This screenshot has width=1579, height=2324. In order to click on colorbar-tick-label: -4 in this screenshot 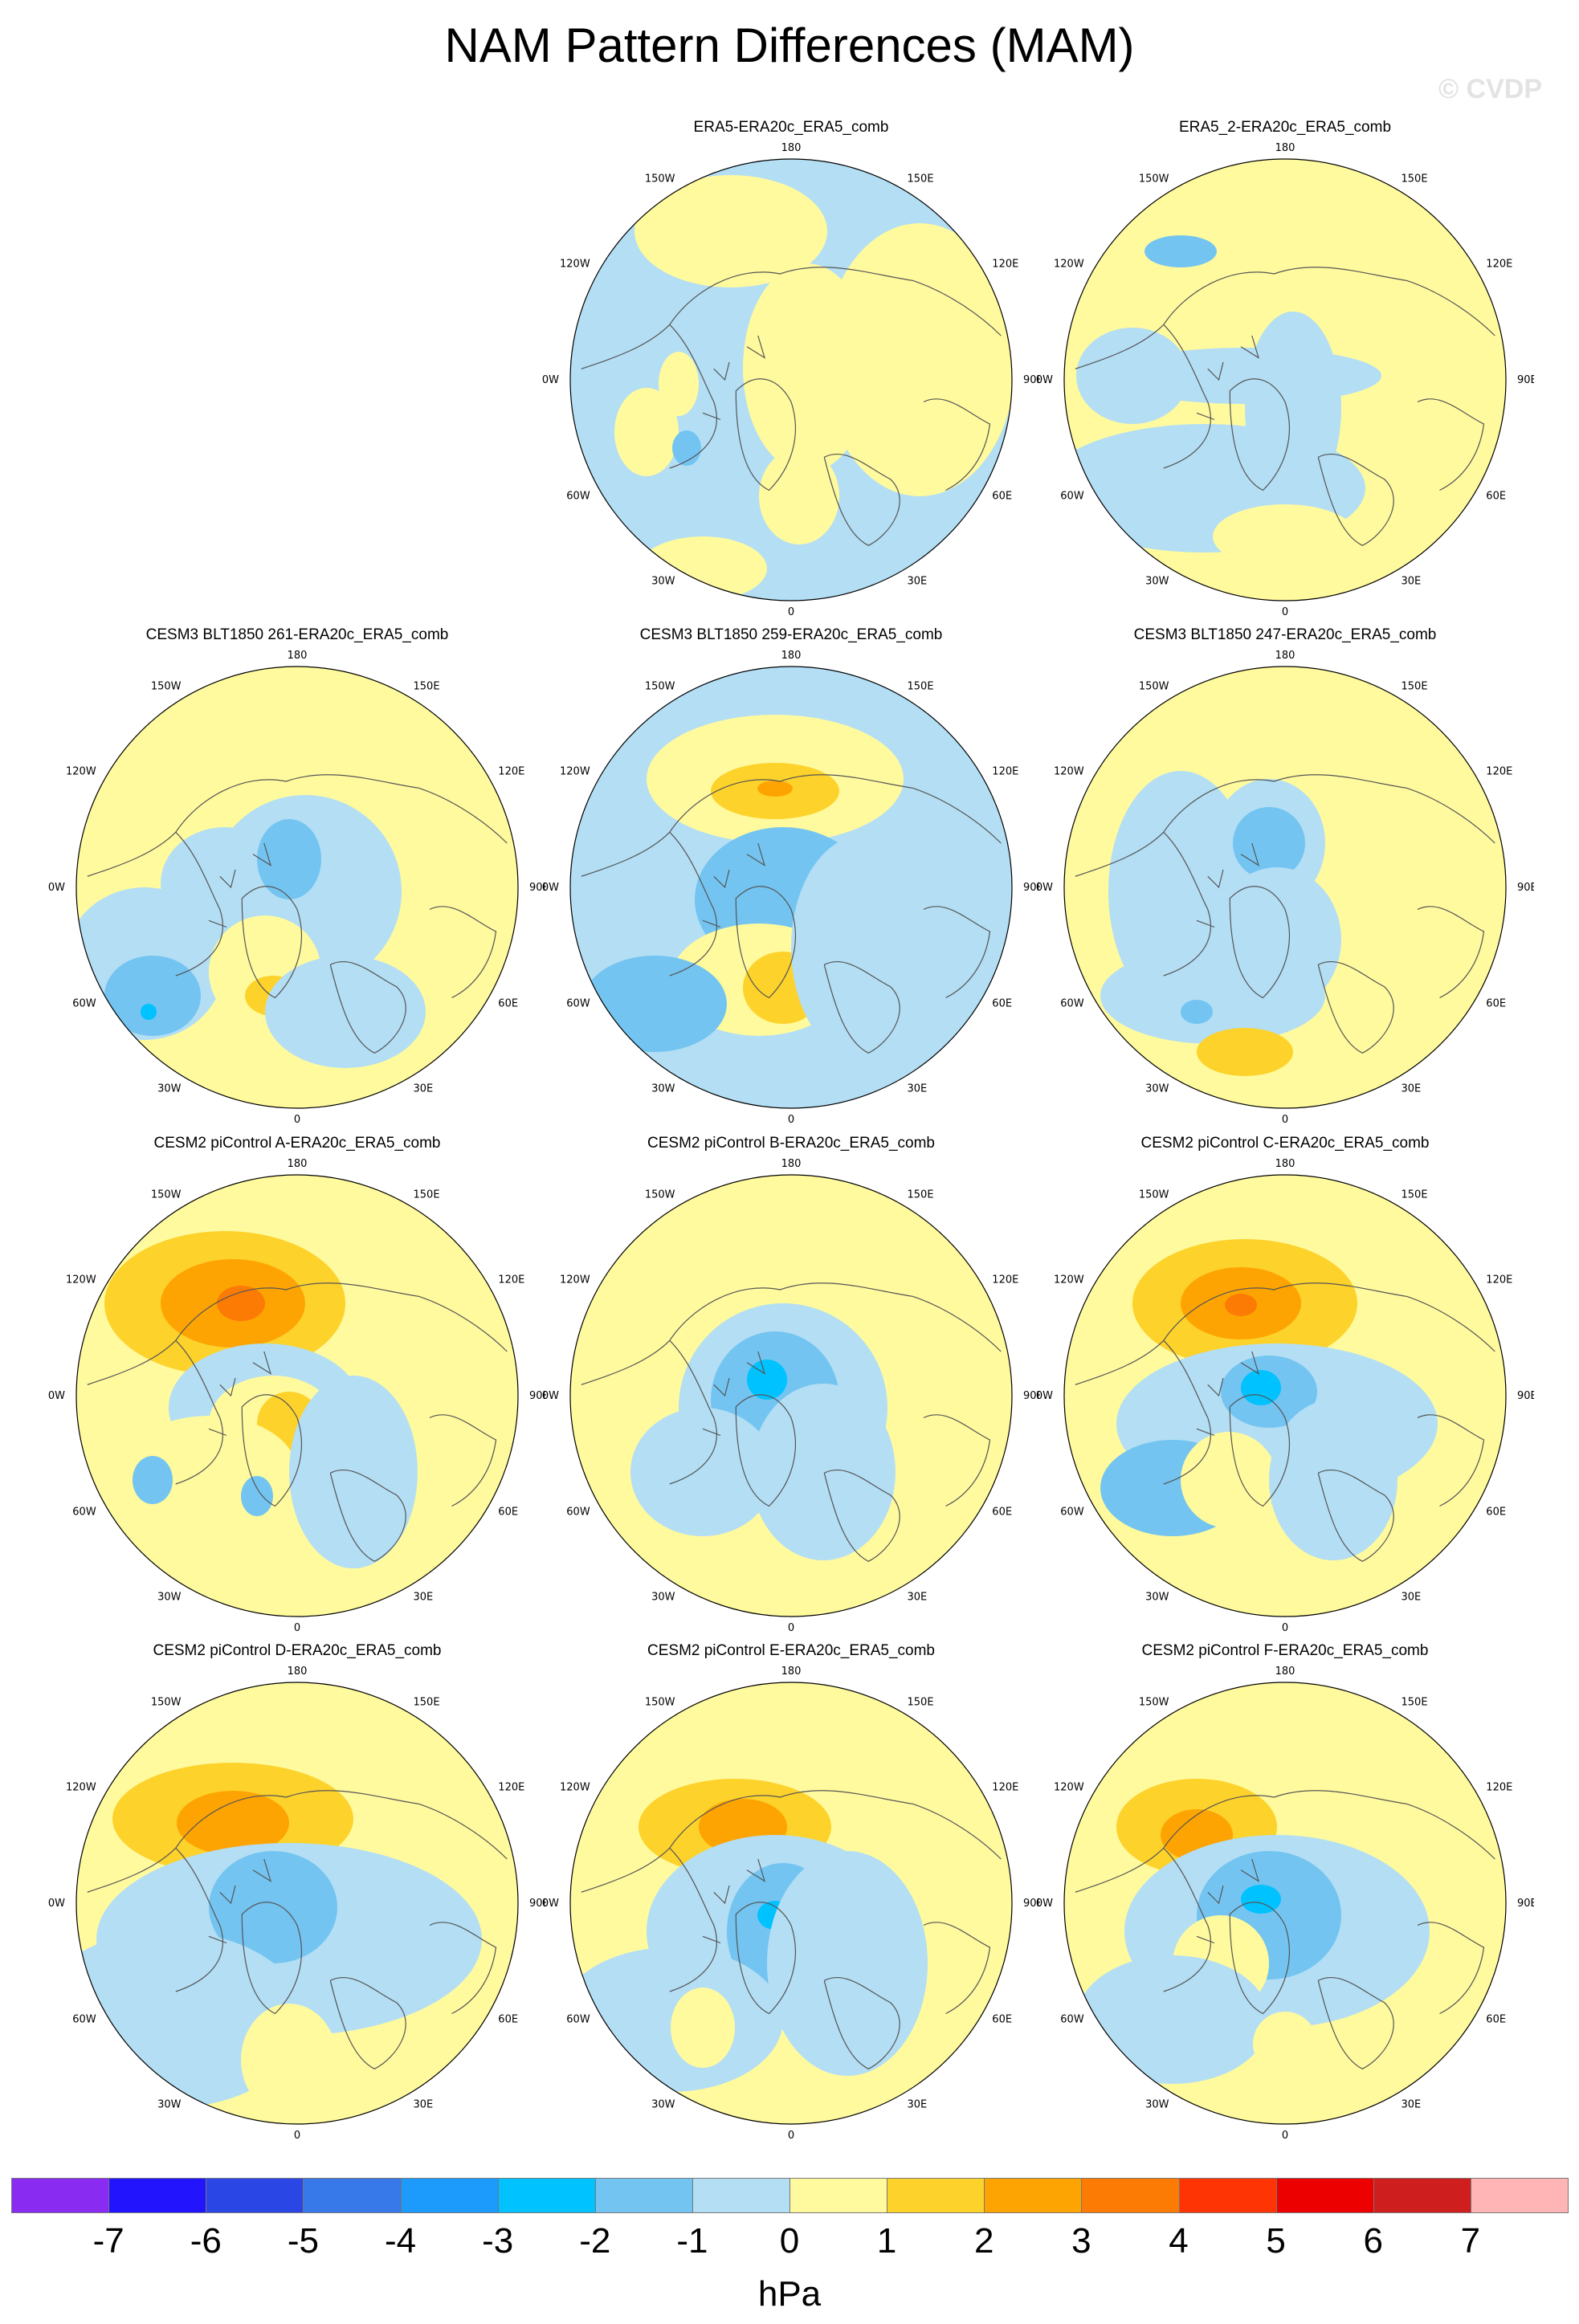, I will do `click(400, 2241)`.